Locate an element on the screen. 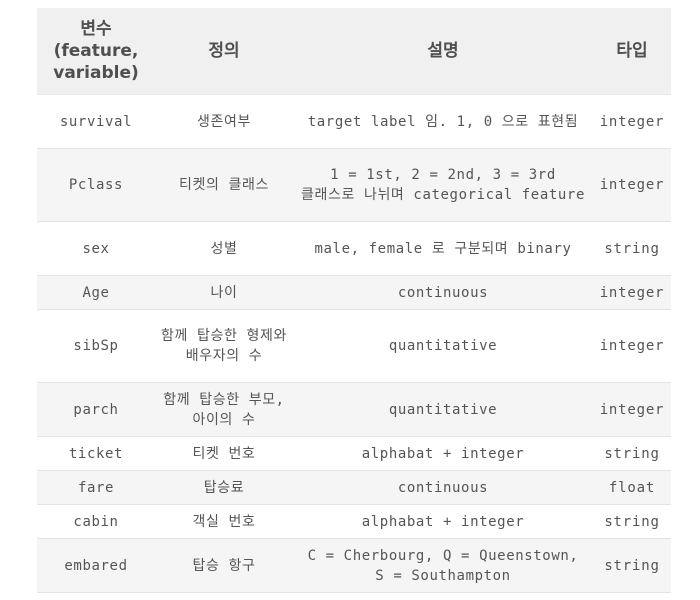  header-variable-line3: variable) is located at coordinates (96, 73).